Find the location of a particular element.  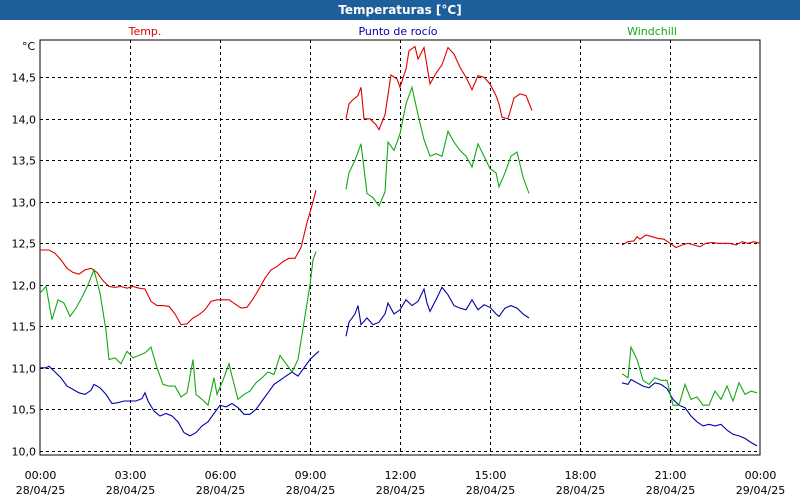

legend-entry: Punto de rocío is located at coordinates (397, 31).